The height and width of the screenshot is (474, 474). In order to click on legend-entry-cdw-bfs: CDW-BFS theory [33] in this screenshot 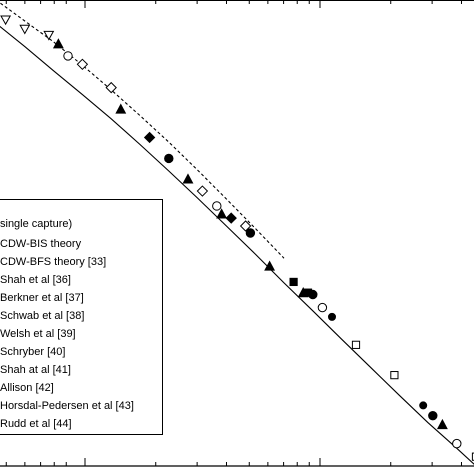, I will do `click(53, 262)`.